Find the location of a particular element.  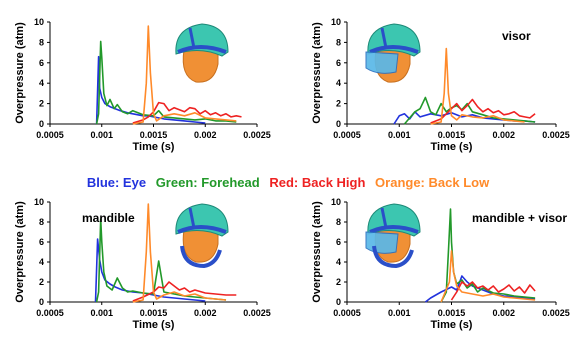

panel-annotation: mandible is located at coordinates (108, 218).